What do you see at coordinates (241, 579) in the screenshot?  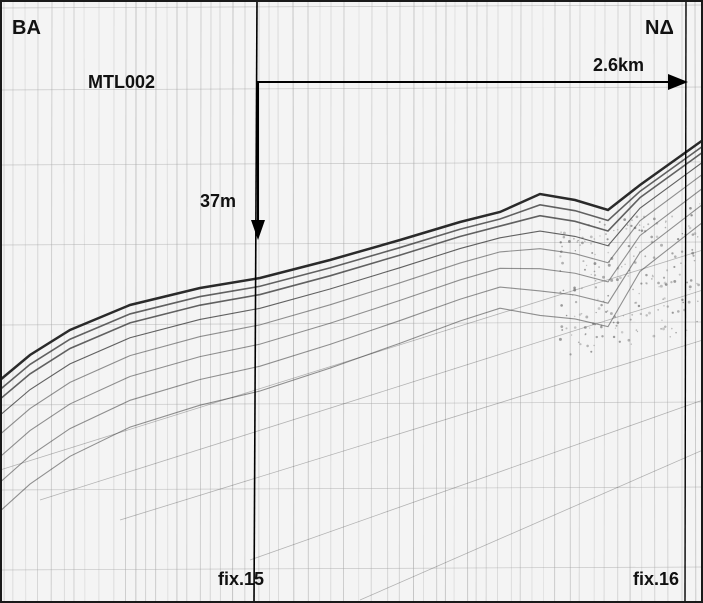 I see `fix-15-label: fix.15` at bounding box center [241, 579].